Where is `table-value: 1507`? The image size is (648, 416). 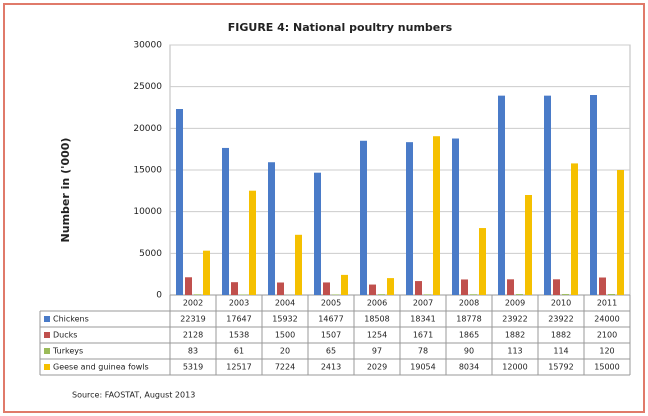
table-value: 1507 is located at coordinates (331, 335).